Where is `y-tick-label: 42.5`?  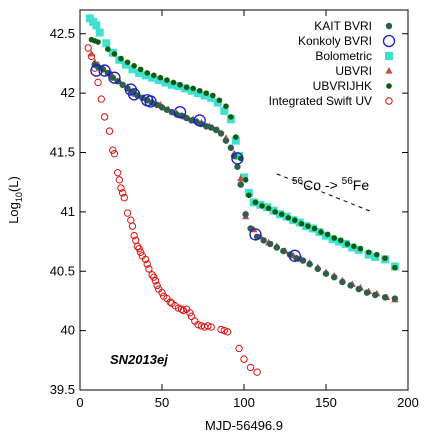 y-tick-label: 42.5 is located at coordinates (62, 33).